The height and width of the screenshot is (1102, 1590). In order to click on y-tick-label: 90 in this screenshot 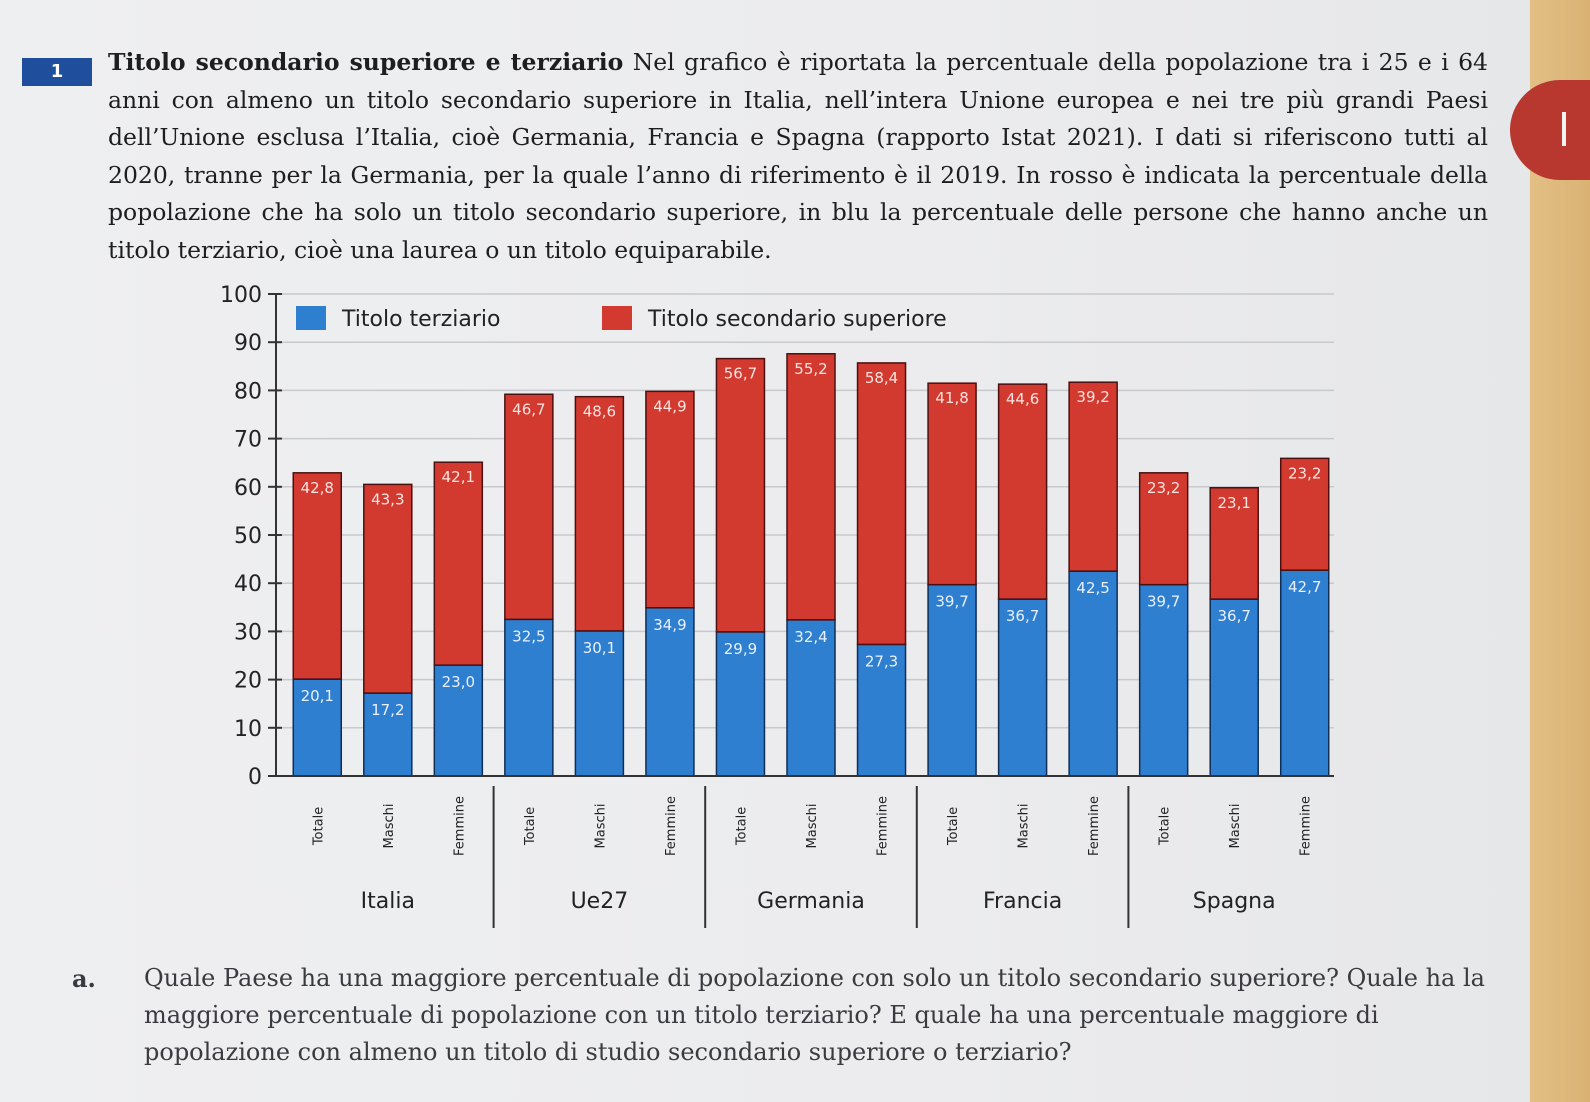, I will do `click(248, 343)`.